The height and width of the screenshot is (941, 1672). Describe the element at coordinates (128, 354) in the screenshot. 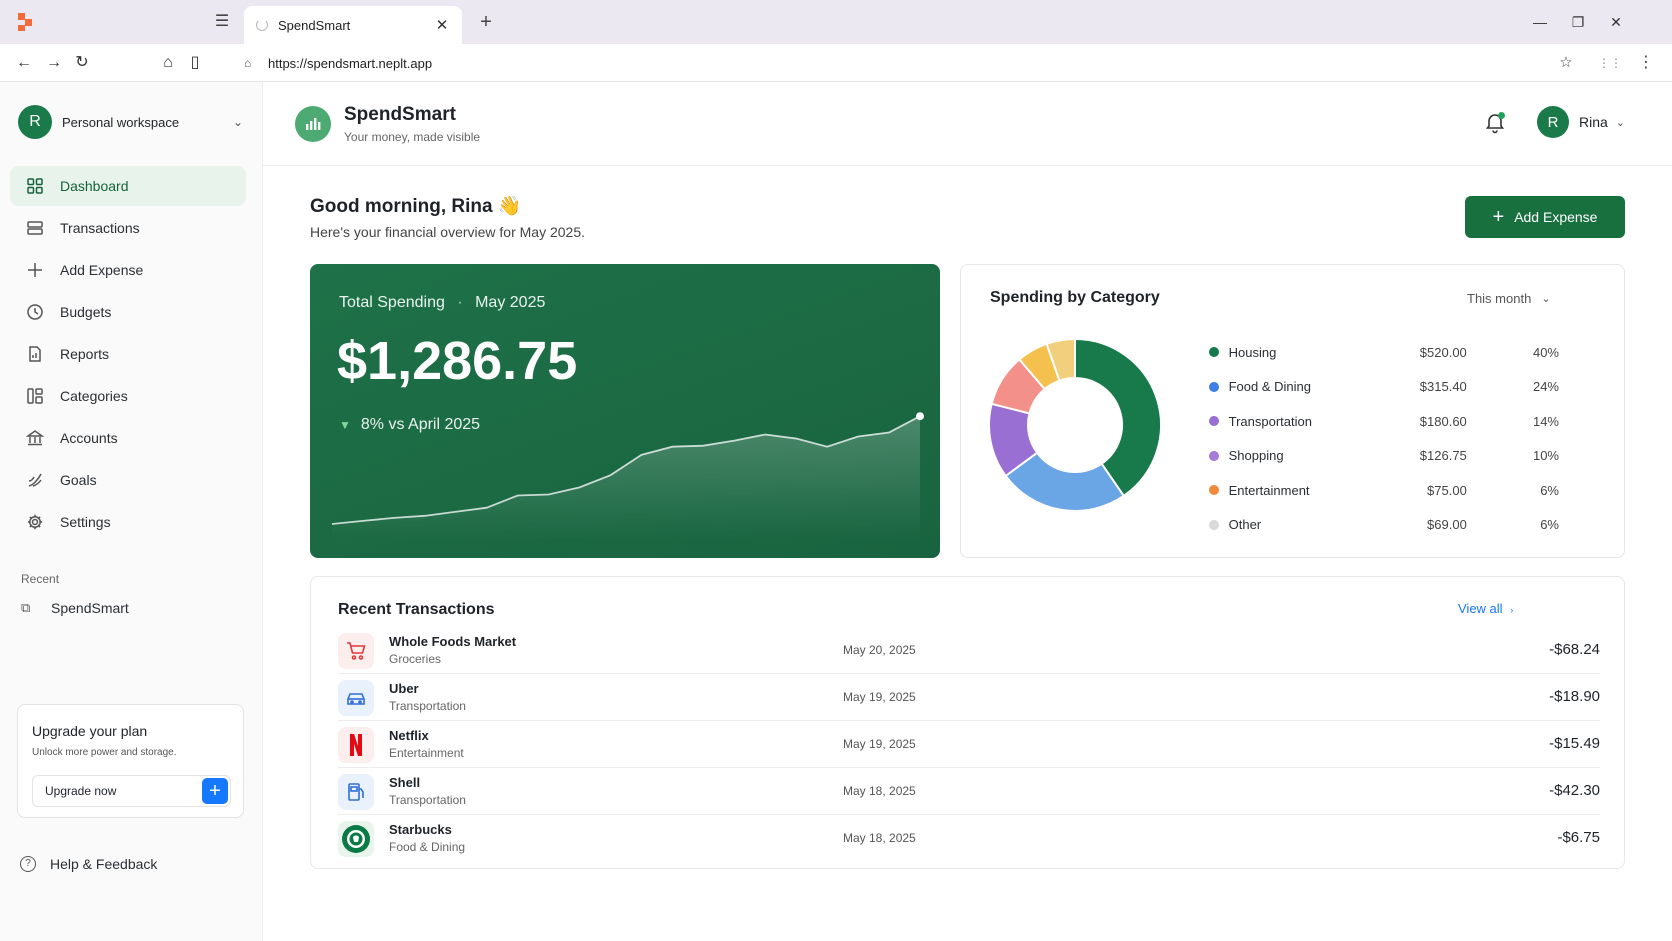

I see `sidebar-item-reports: Reports` at that location.